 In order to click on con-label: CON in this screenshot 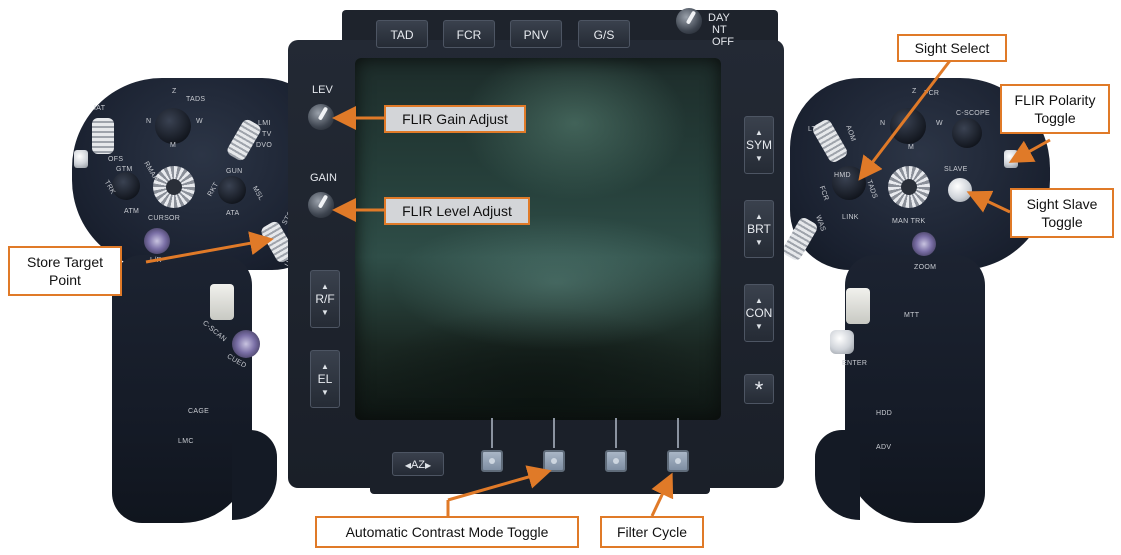, I will do `click(759, 312)`.